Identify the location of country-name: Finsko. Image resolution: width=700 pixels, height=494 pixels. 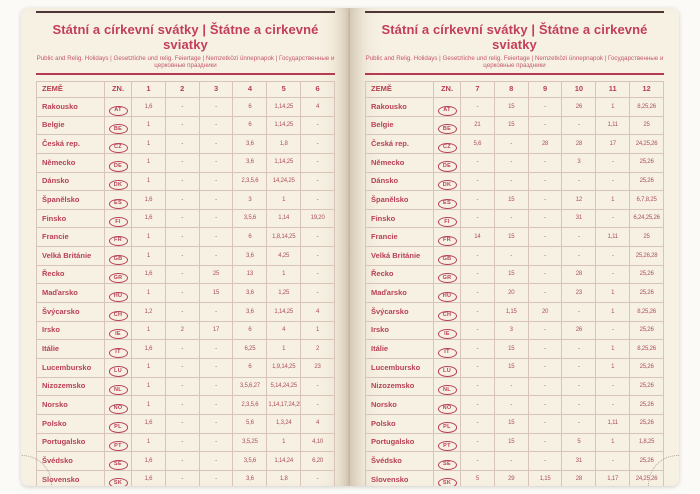
(70, 218).